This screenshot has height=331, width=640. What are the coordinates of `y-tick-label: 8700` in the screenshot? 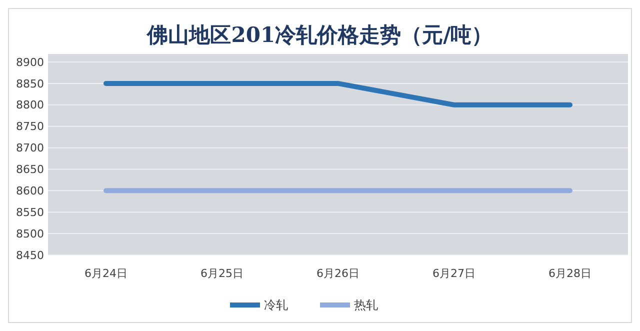 It's located at (30, 148).